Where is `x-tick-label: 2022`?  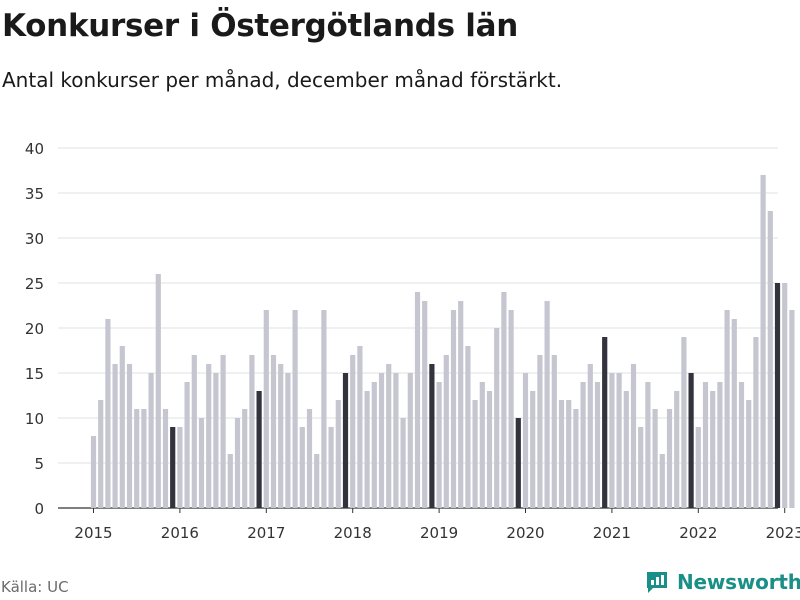
x-tick-label: 2022 is located at coordinates (698, 533).